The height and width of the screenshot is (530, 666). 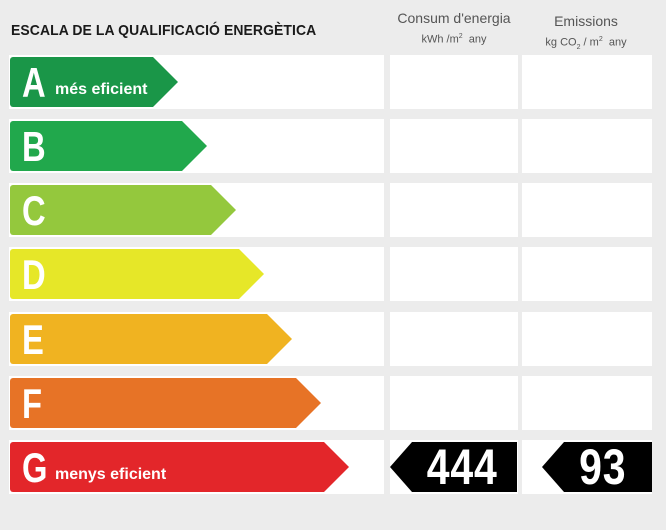 What do you see at coordinates (586, 43) in the screenshot?
I see `emissions-unit: kg CO2 / m2 any` at bounding box center [586, 43].